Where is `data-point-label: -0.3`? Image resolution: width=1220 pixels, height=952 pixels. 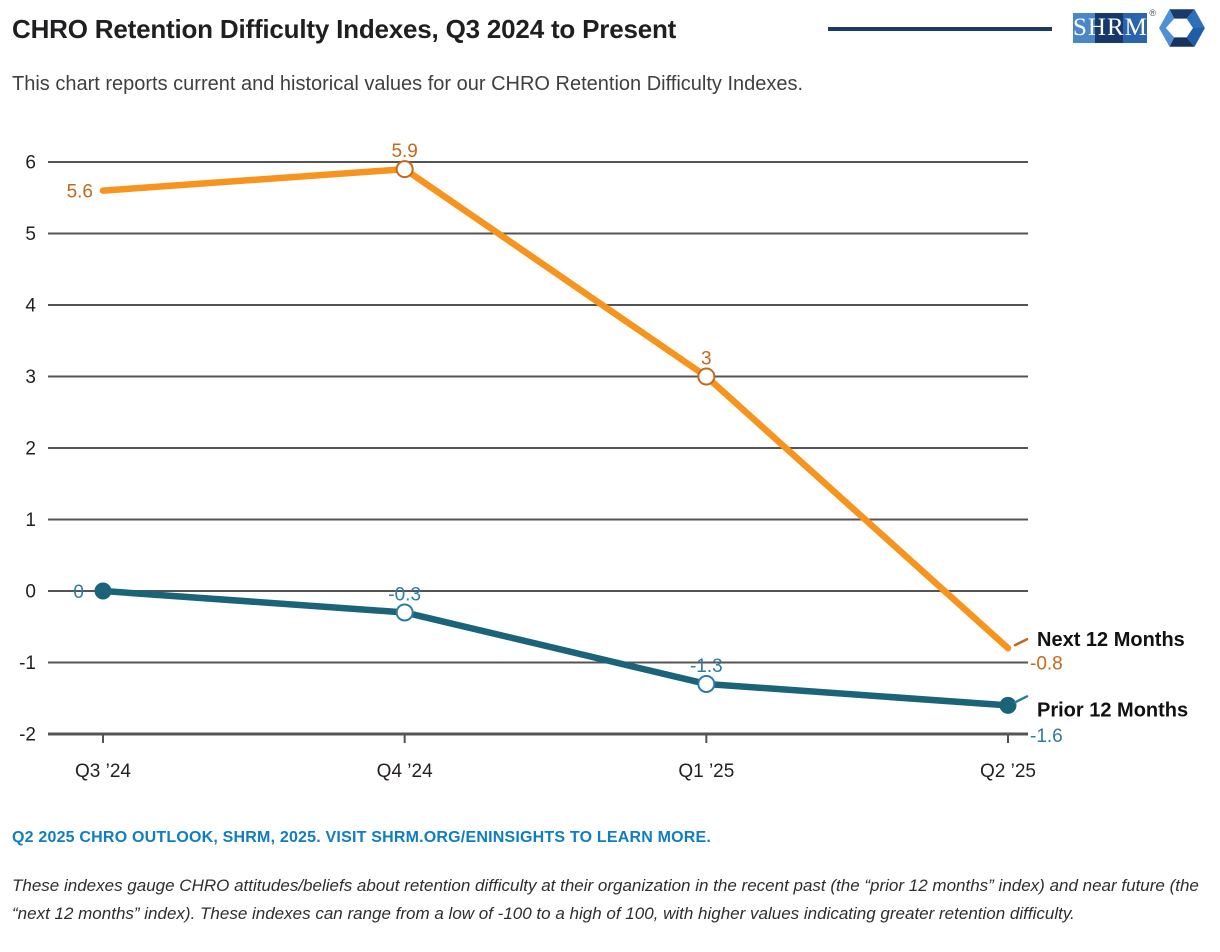
data-point-label: -0.3 is located at coordinates (404, 594).